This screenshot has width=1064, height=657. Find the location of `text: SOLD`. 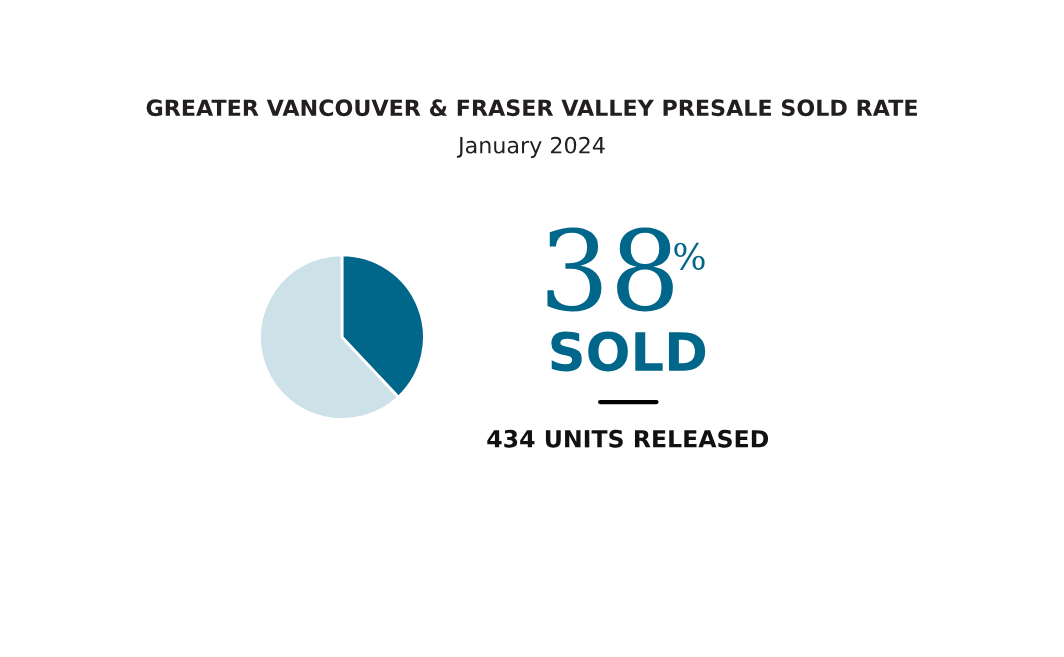

text: SOLD is located at coordinates (628, 351).